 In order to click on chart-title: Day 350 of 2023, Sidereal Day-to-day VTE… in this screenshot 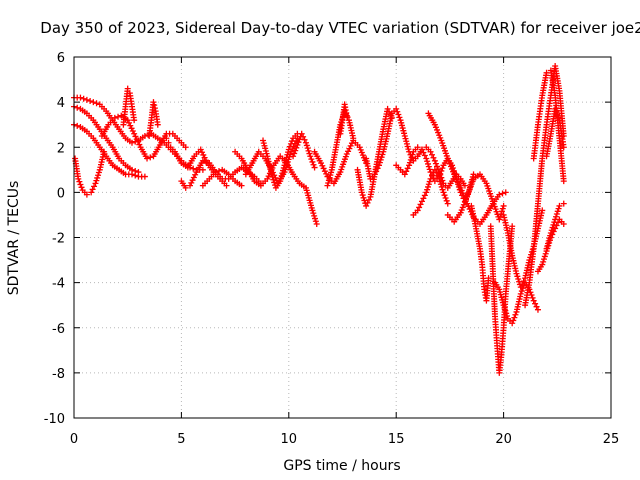, I will do `click(340, 28)`.